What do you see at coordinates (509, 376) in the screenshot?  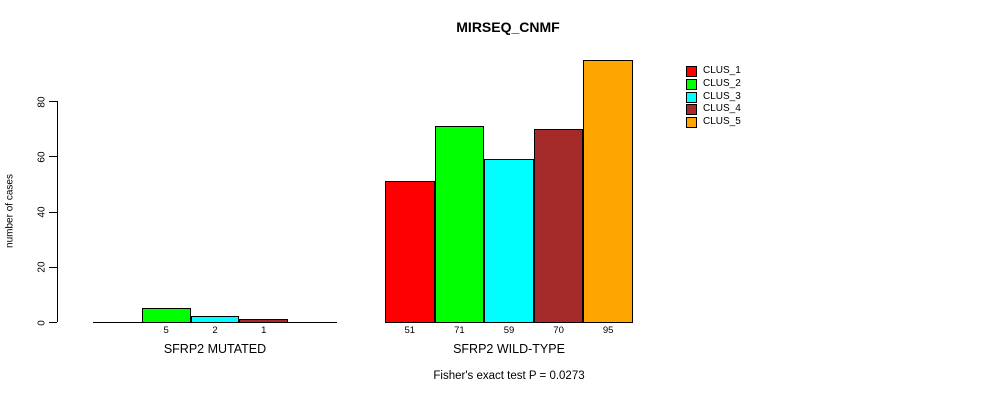 I see `fisher-test-annotation: Fisher's exact test P = 0.0273` at bounding box center [509, 376].